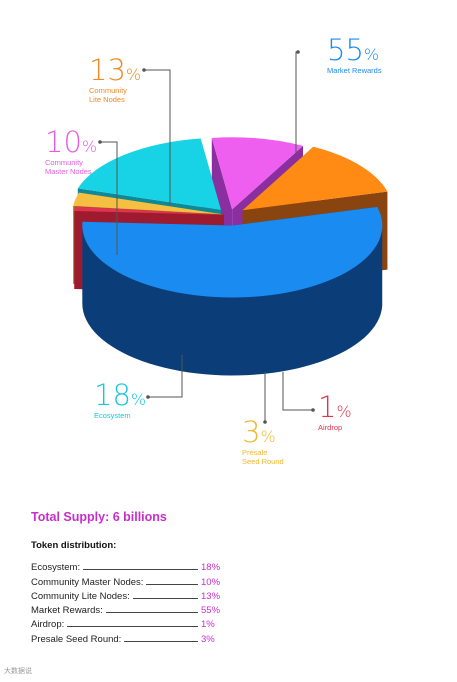 The height and width of the screenshot is (682, 457). I want to click on distribution-row-market-rewards: Market Rewards: 55%, so click(126, 609).